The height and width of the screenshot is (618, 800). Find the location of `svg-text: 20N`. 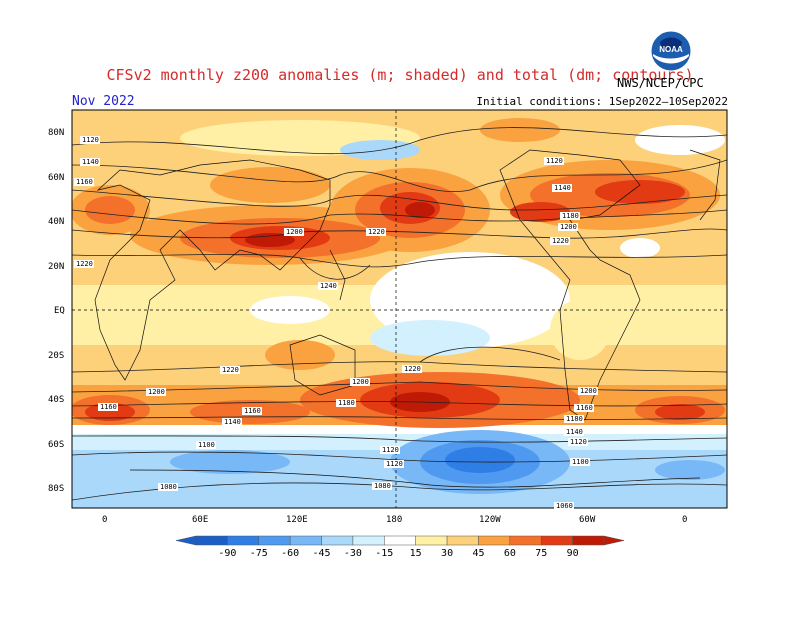

svg-text: 20N is located at coordinates (56, 267).